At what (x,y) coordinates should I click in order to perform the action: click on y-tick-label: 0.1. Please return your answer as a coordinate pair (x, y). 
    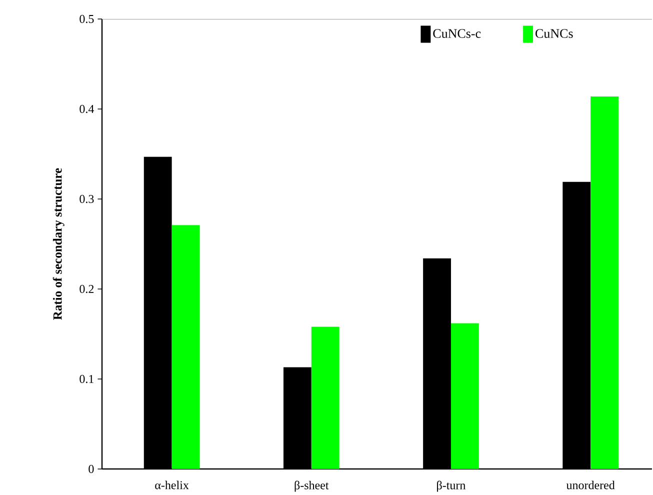
    Looking at the image, I should click on (87, 379).